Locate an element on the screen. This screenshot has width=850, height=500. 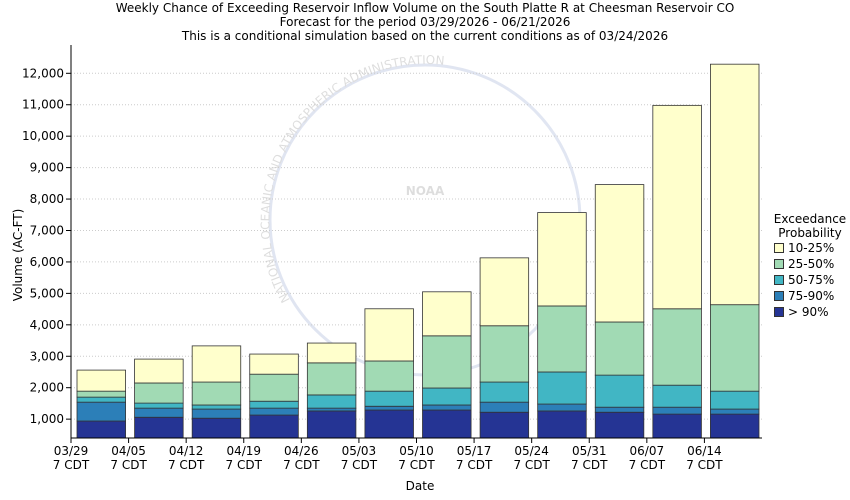
legend-label: > 90% is located at coordinates (808, 312).